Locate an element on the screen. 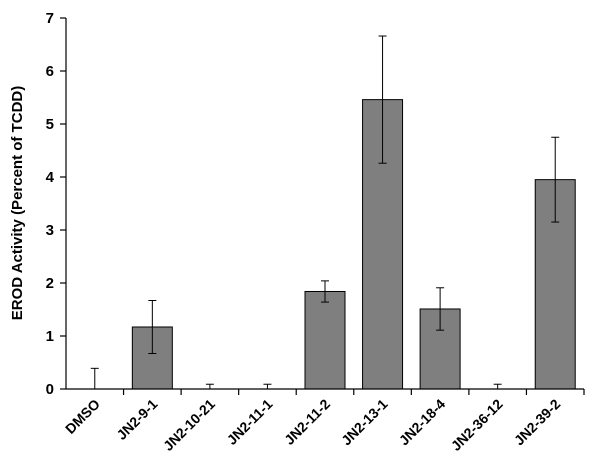  x-tick-label: JN2-18-4 is located at coordinates (422, 422).